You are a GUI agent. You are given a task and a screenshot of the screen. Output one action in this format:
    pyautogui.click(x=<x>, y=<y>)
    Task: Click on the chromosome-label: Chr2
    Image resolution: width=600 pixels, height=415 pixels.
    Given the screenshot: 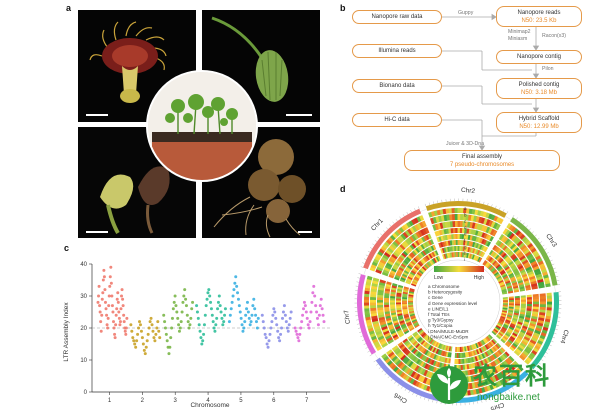 What is the action you would take?
    pyautogui.click(x=468, y=191)
    